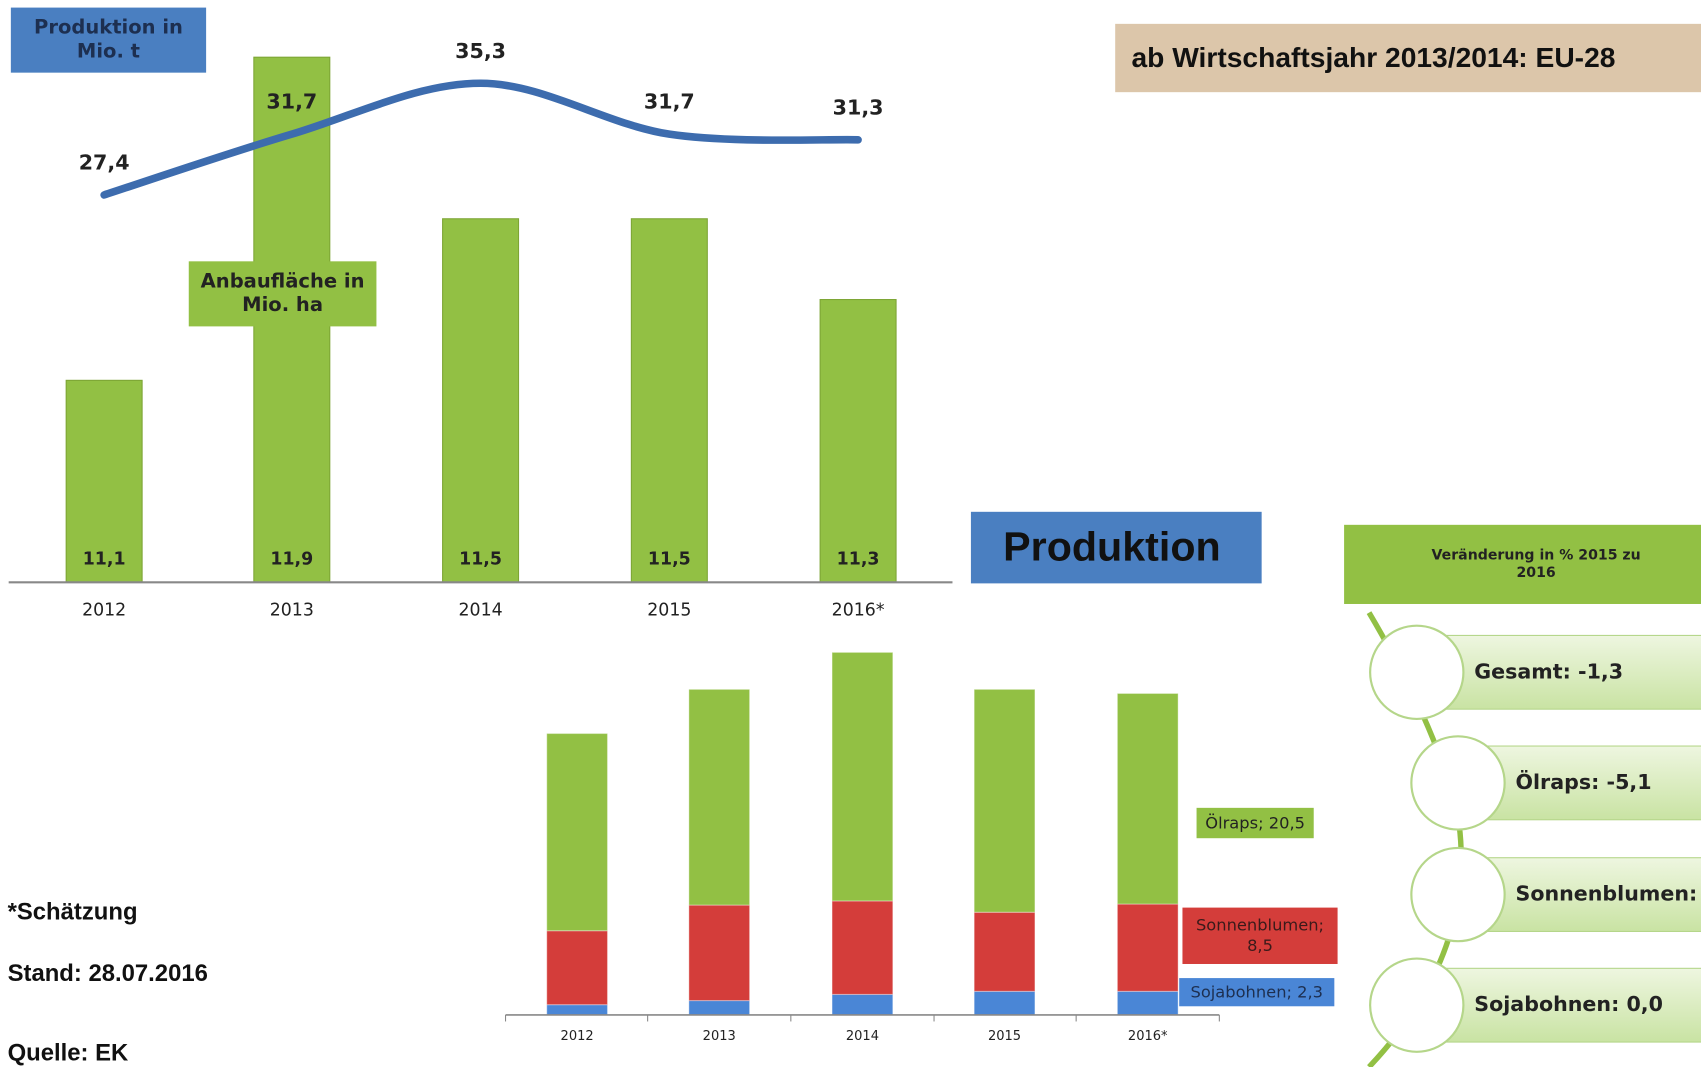  I want to click on bar-value-label: 11,1, so click(104, 560).